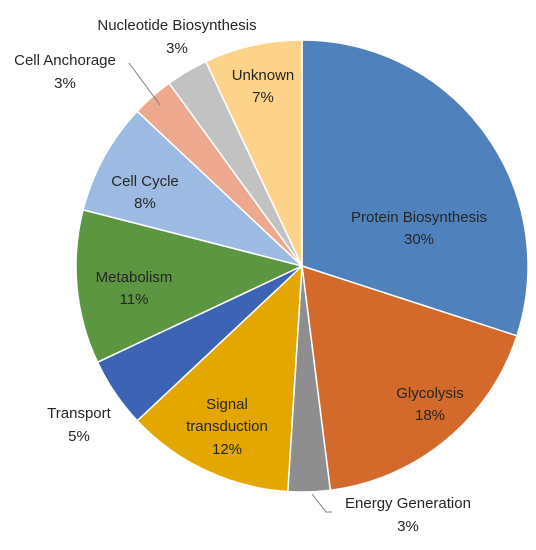 The height and width of the screenshot is (550, 536). Describe the element at coordinates (408, 503) in the screenshot. I see `slice-category-label: Energy Generation` at that location.